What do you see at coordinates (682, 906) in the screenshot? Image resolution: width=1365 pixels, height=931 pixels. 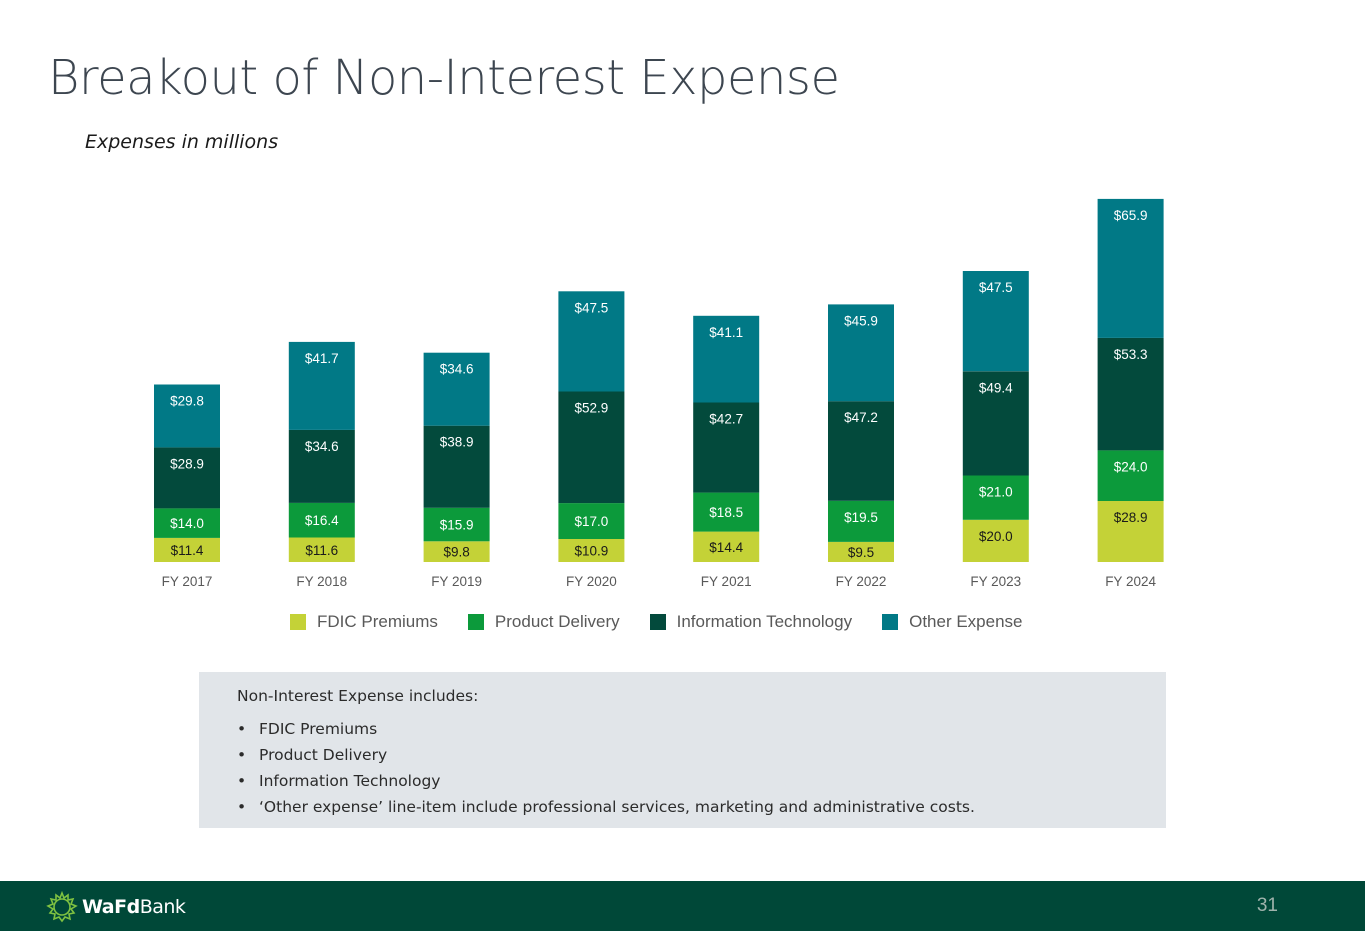 I see `footer-bar: WaFd Bank 31` at bounding box center [682, 906].